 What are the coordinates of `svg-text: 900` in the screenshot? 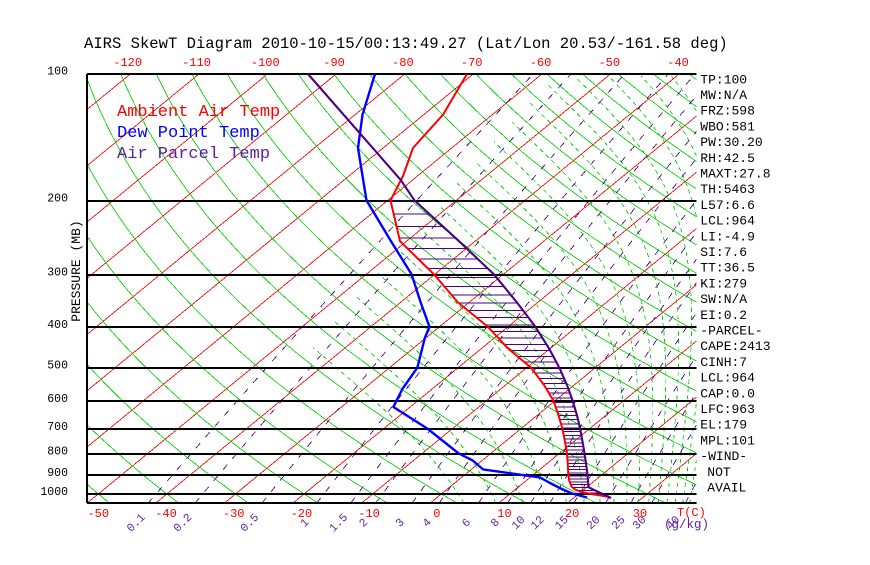 It's located at (57, 473).